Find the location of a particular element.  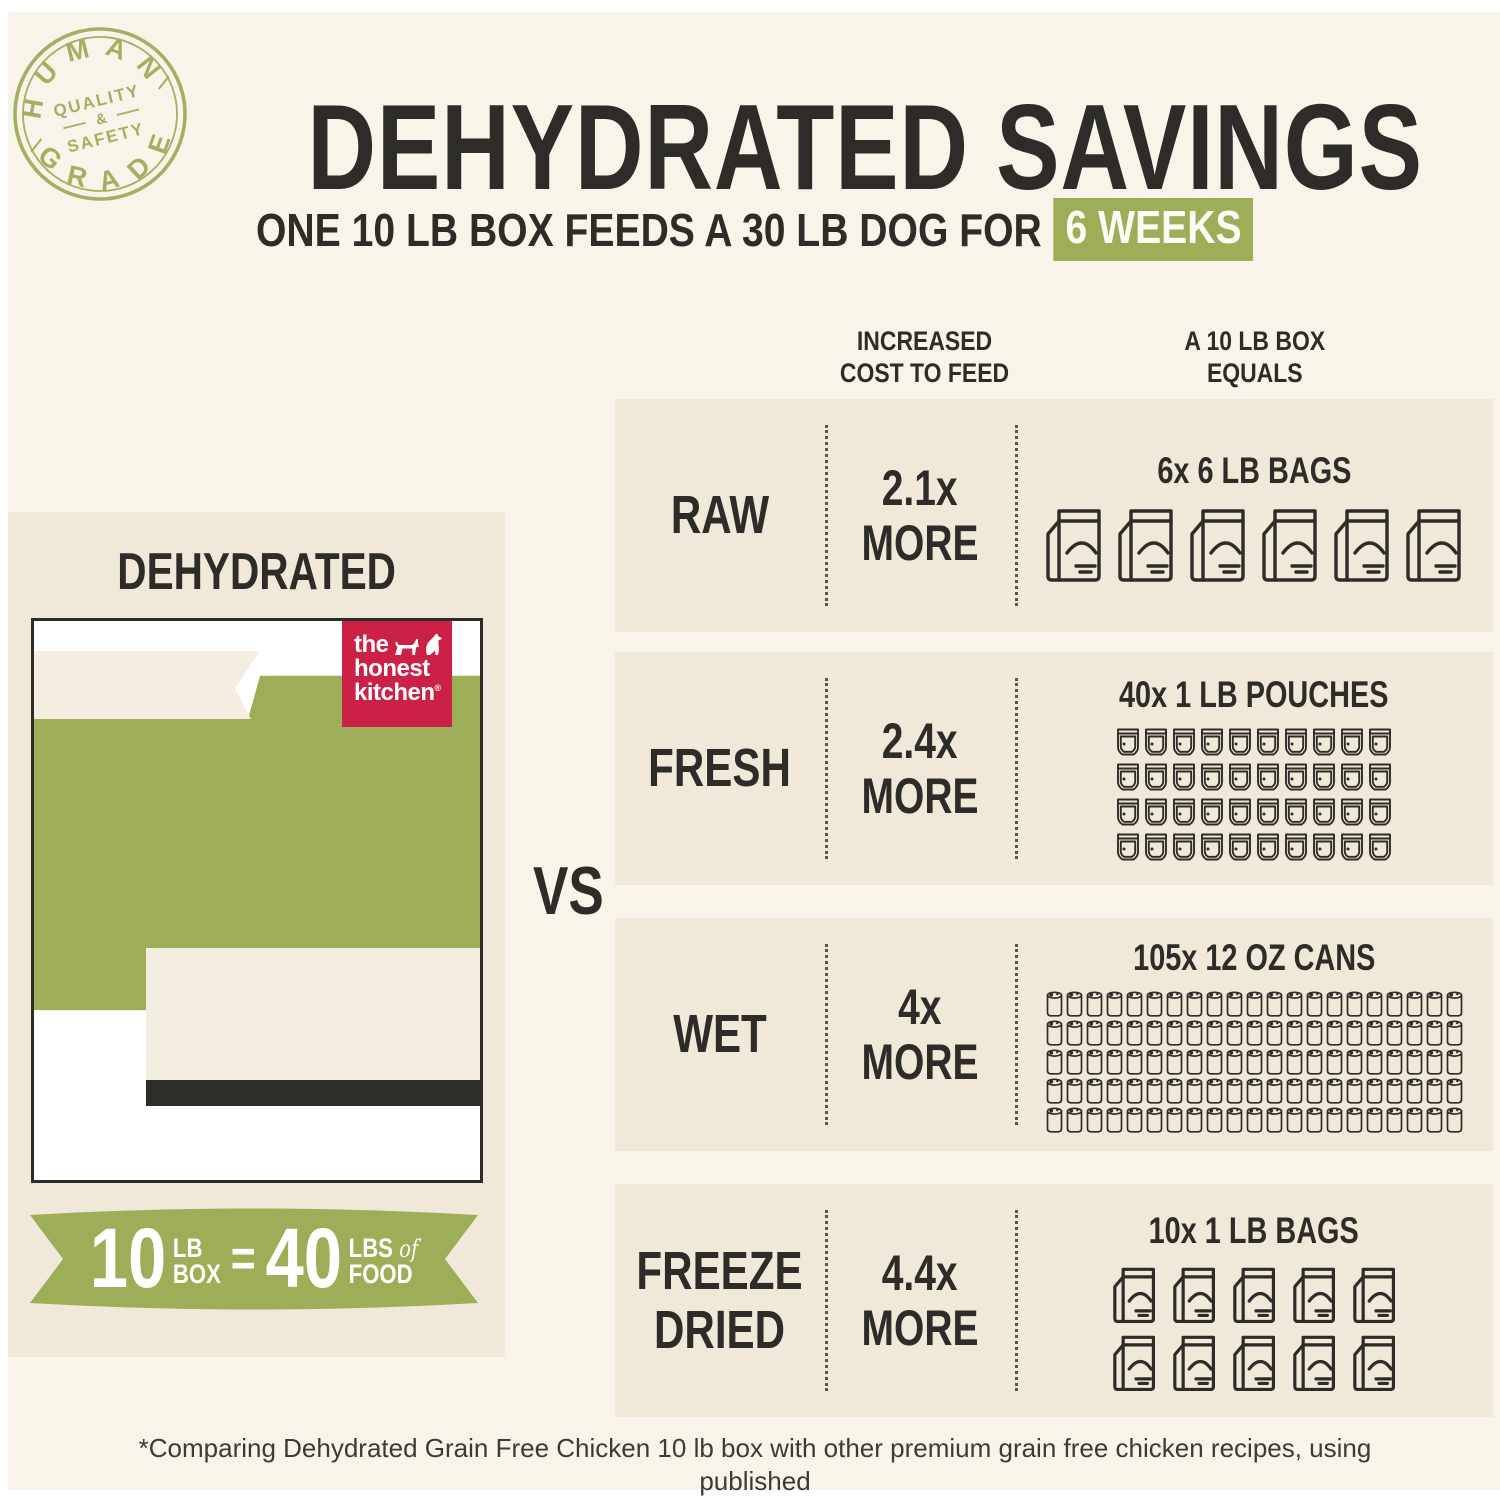

box-lower-cream is located at coordinates (313, 1014).